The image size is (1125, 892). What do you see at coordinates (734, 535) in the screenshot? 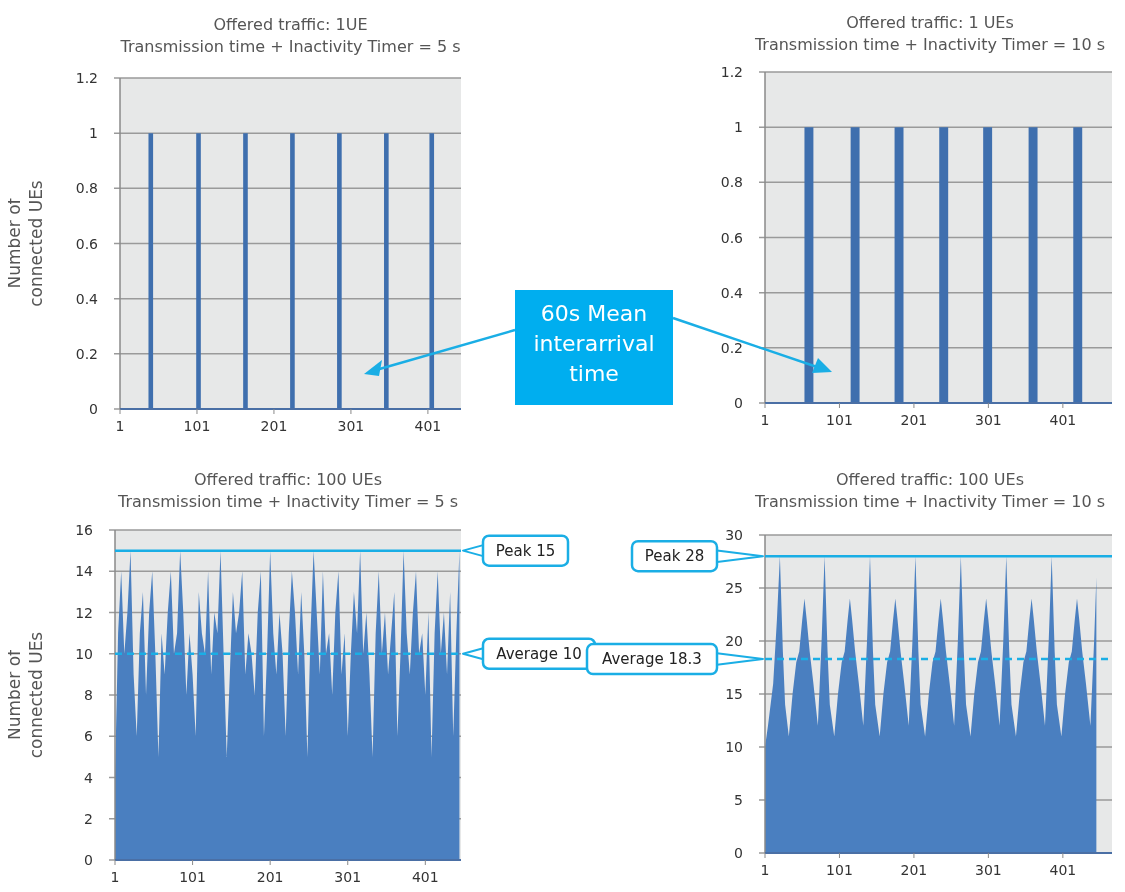
I see `y-tick-label: 30` at bounding box center [734, 535].